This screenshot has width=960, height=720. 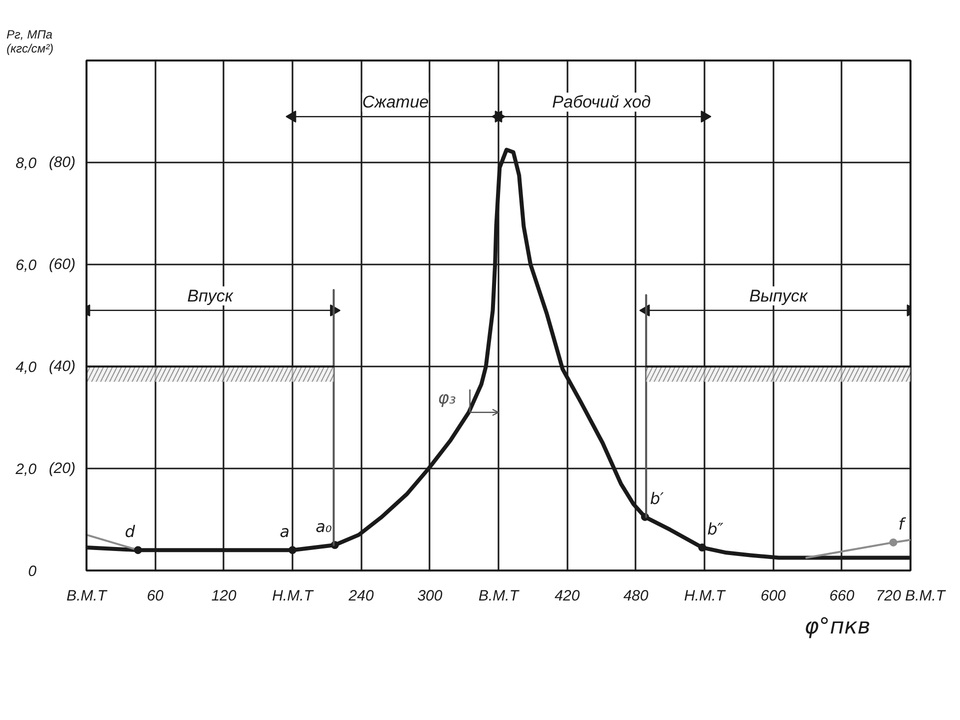 I want to click on x-tick-label: 480, so click(x=636, y=596).